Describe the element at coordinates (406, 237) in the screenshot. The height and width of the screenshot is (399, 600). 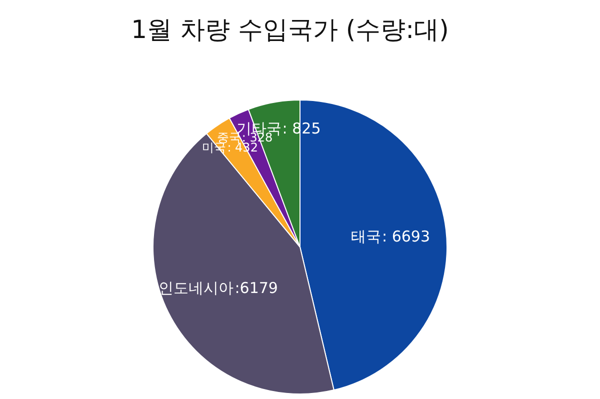
I see `data-label: : 6693` at that location.